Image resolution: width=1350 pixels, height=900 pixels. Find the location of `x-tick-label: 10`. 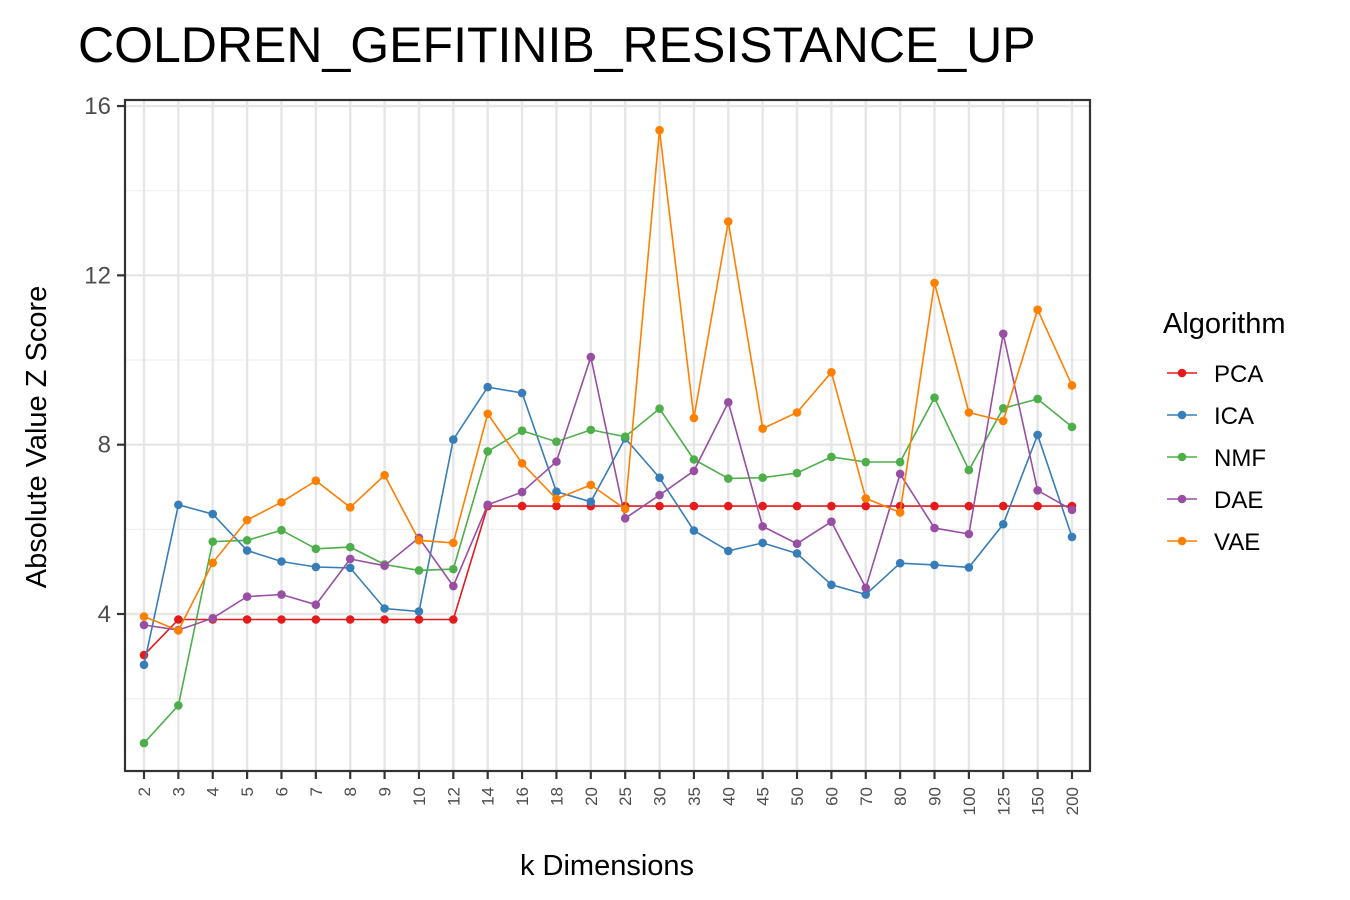

x-tick-label: 10 is located at coordinates (419, 796).